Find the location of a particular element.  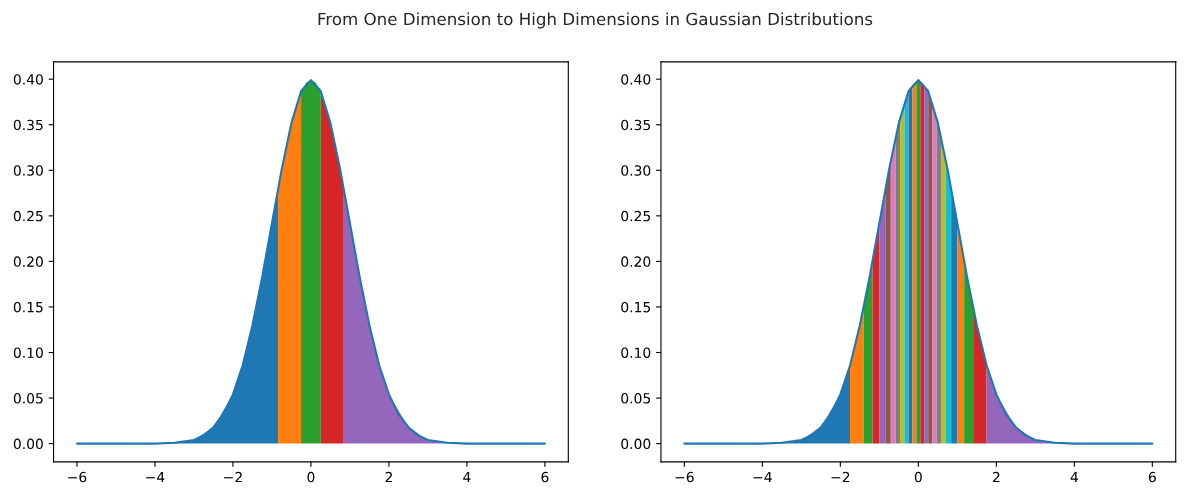

chart-title: From One Dimension to High Dimensions in Gaussian Distributions is located at coordinates (595, 20).